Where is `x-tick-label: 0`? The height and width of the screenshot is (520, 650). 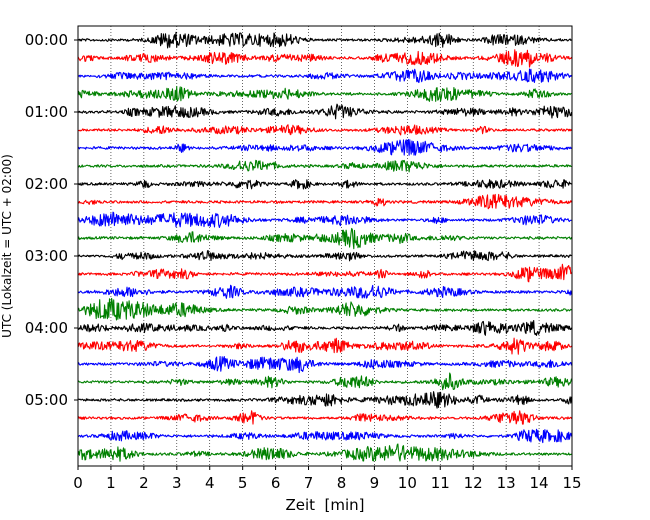 x-tick-label: 0 is located at coordinates (78, 483).